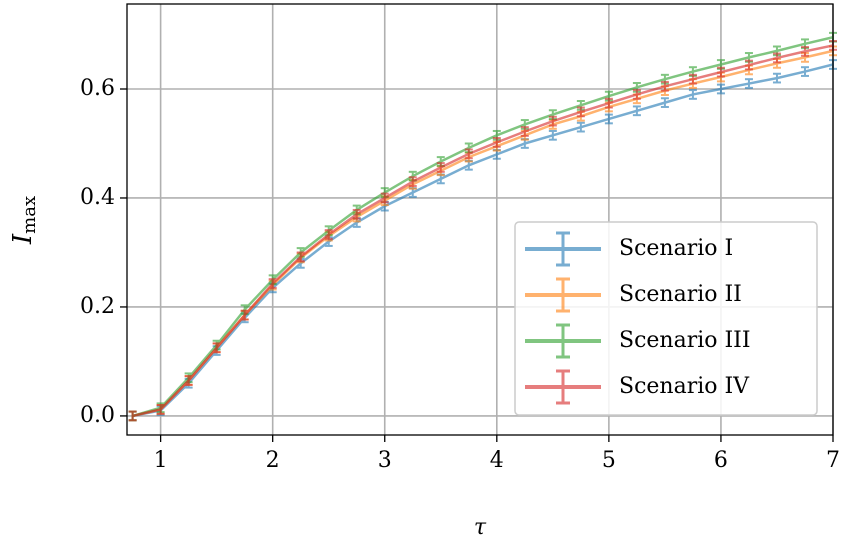 The width and height of the screenshot is (845, 548). Describe the element at coordinates (480, 527) in the screenshot. I see `x-axis-label: τ` at that location.